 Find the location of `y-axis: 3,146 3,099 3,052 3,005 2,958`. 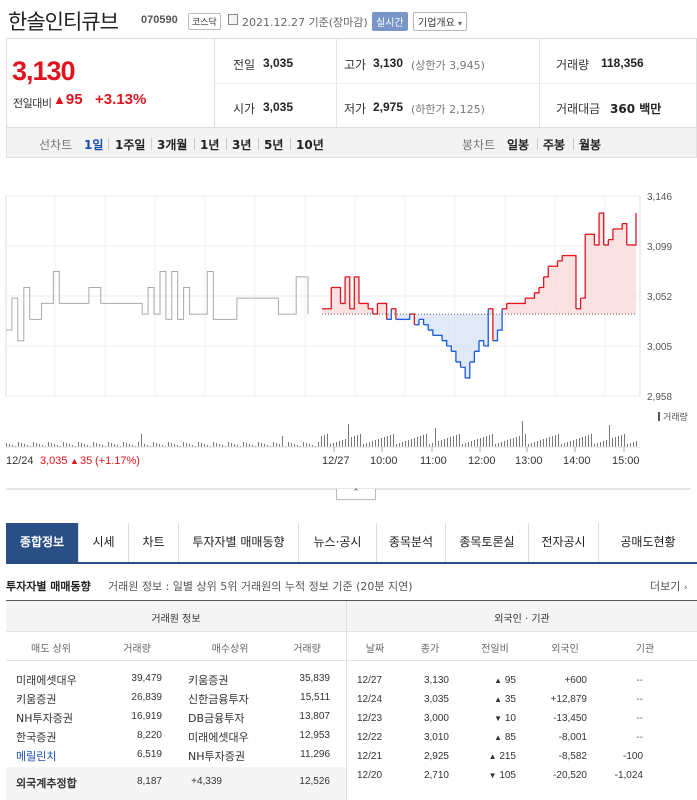

y-axis: 3,146 3,099 3,052 3,005 2,958 is located at coordinates (659, 297).